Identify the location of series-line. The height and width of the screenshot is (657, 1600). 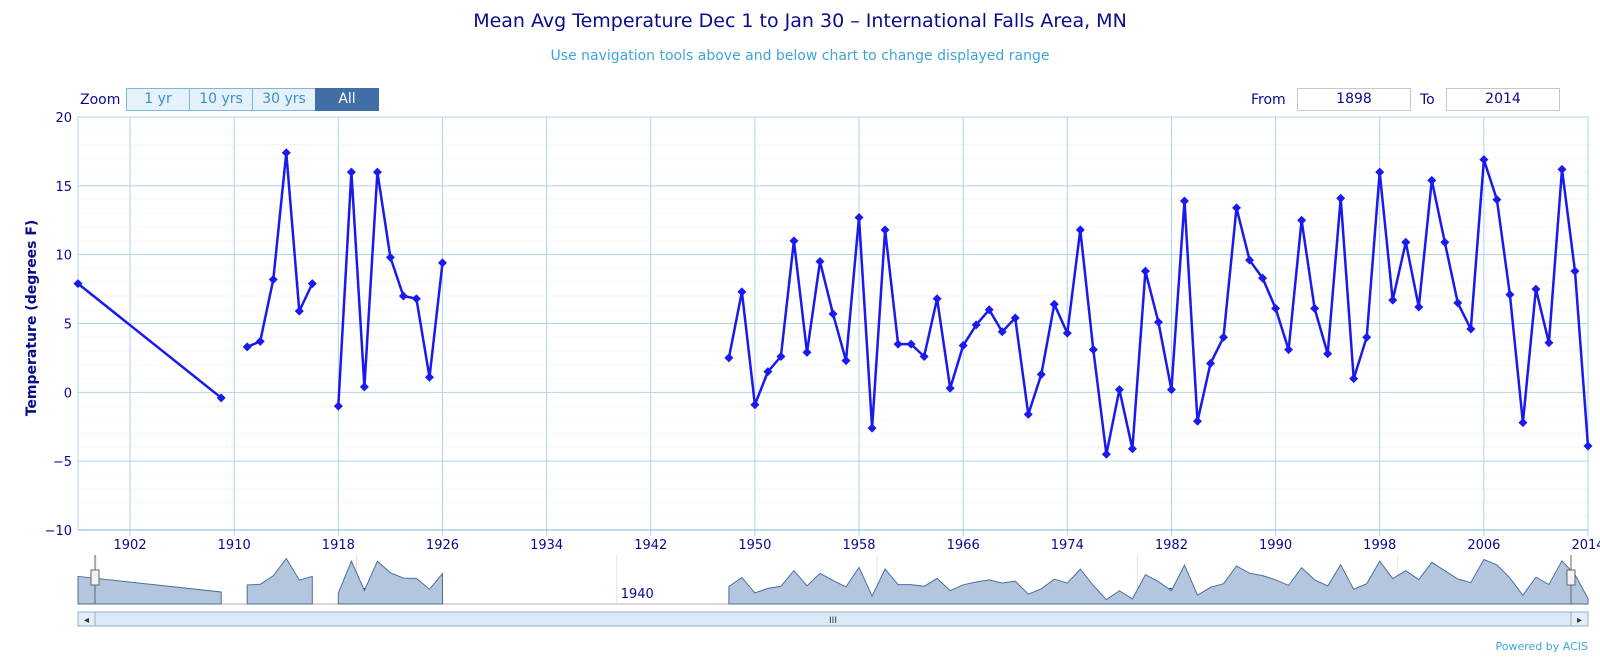
(280, 250).